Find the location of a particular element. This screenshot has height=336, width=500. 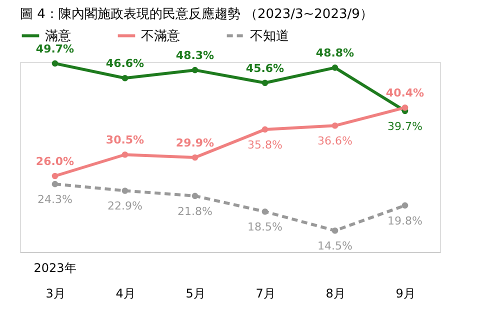

data-label: 39.7% is located at coordinates (405, 126).